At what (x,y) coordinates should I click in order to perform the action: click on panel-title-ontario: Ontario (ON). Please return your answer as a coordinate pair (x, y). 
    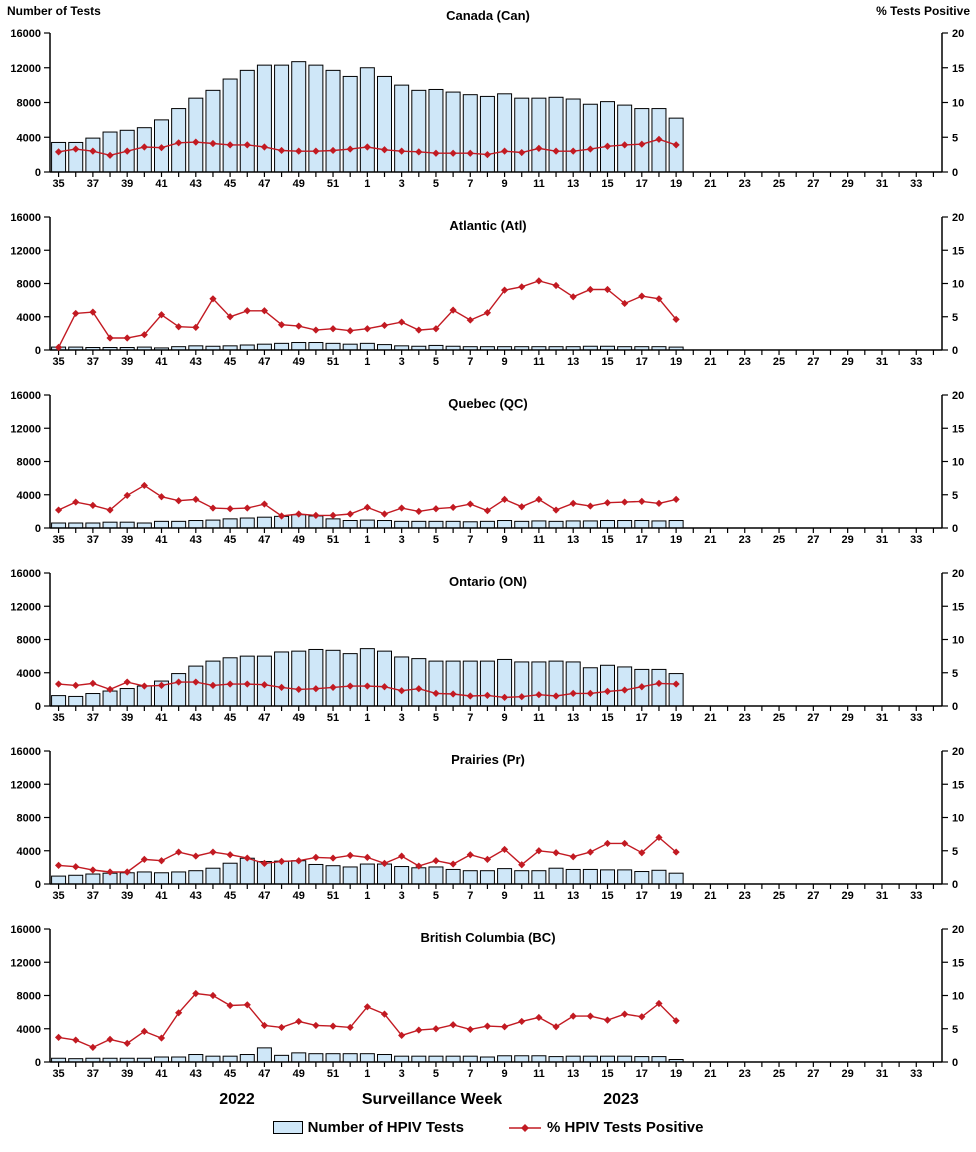
    Looking at the image, I should click on (488, 581).